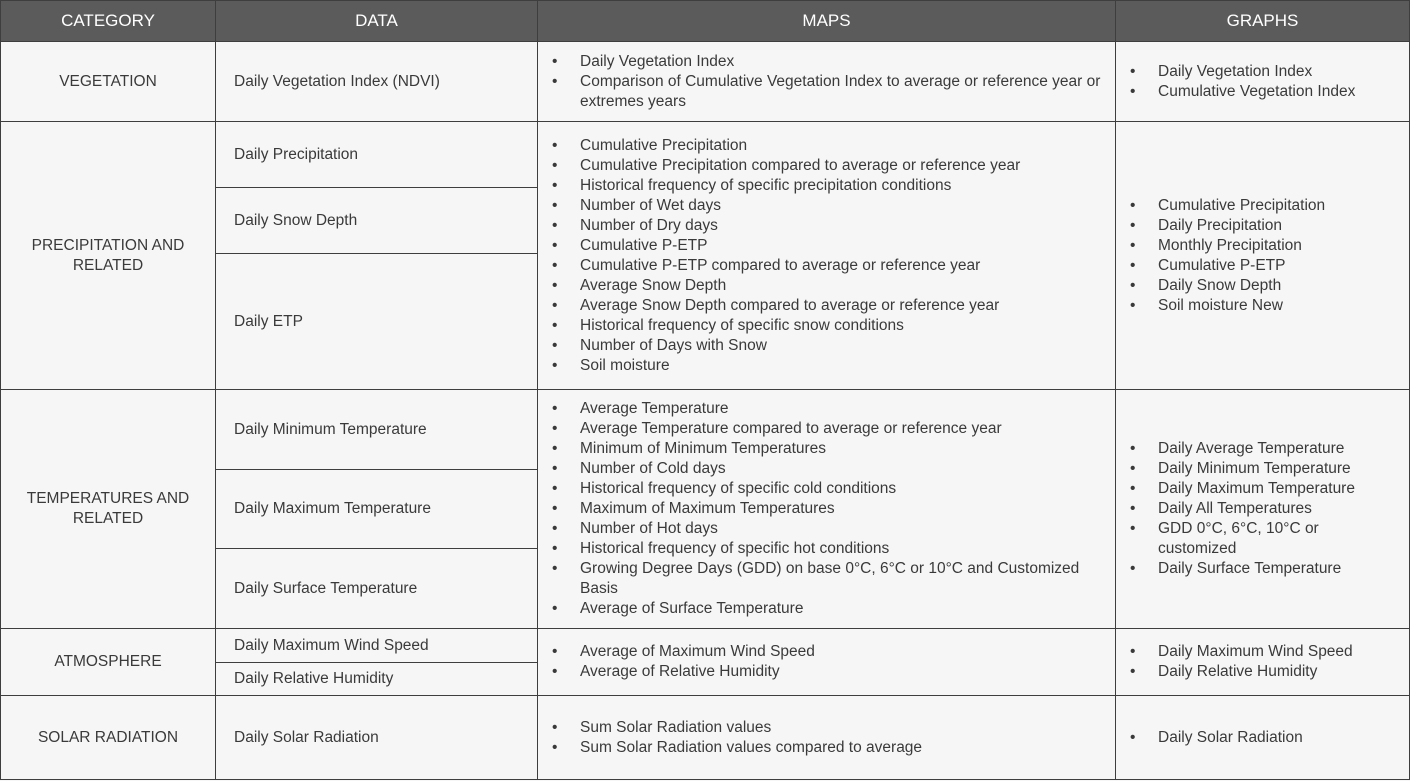 The height and width of the screenshot is (781, 1410). I want to click on data-cell: Daily Maximum Temperature, so click(376, 509).